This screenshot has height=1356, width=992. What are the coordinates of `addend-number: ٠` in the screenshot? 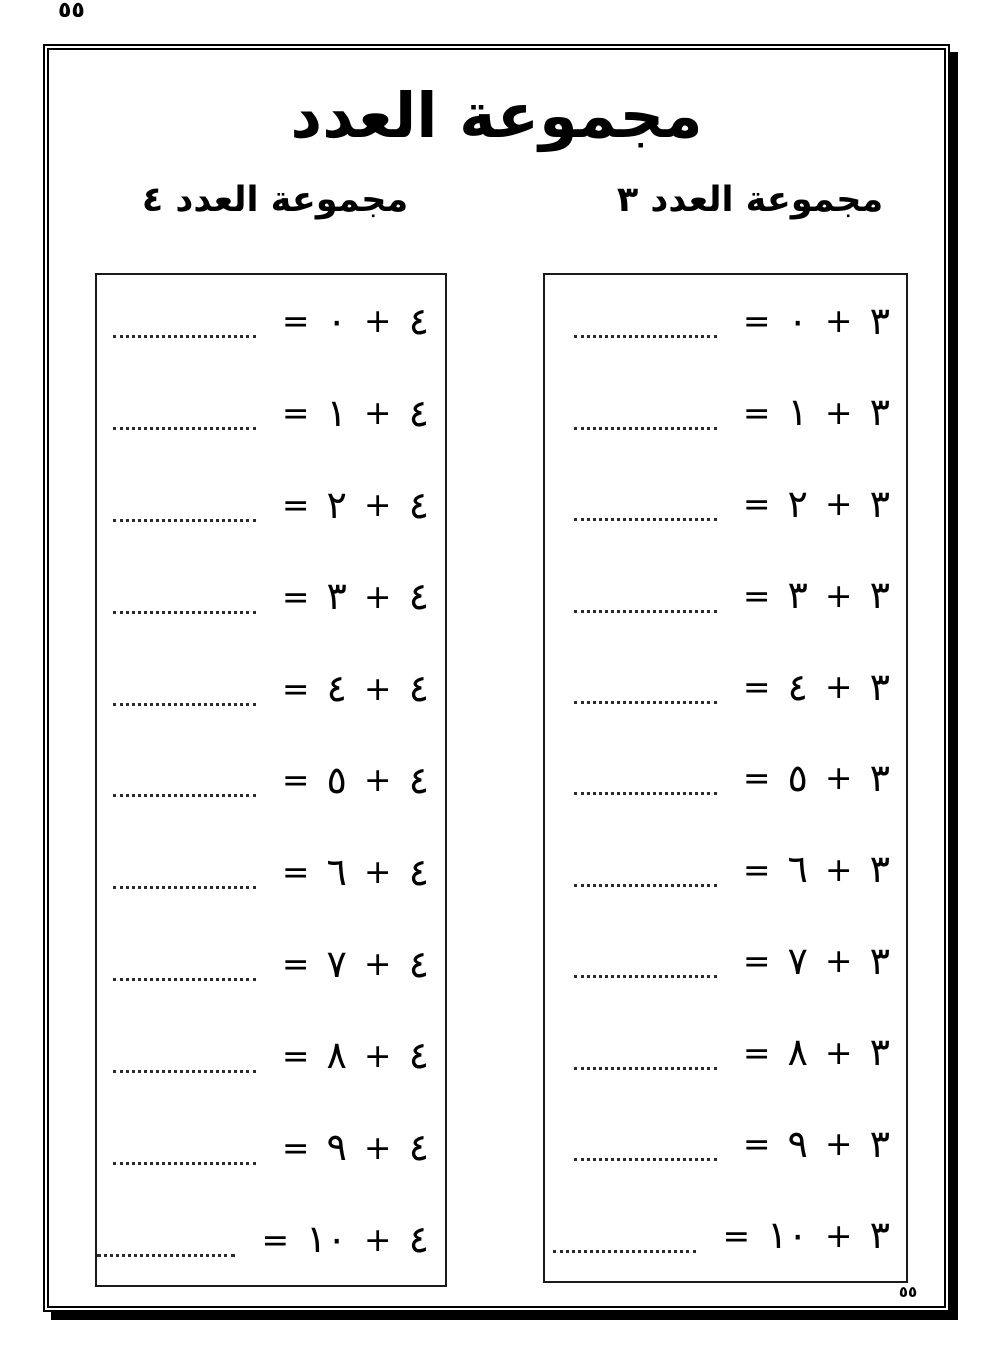 It's located at (336, 320).